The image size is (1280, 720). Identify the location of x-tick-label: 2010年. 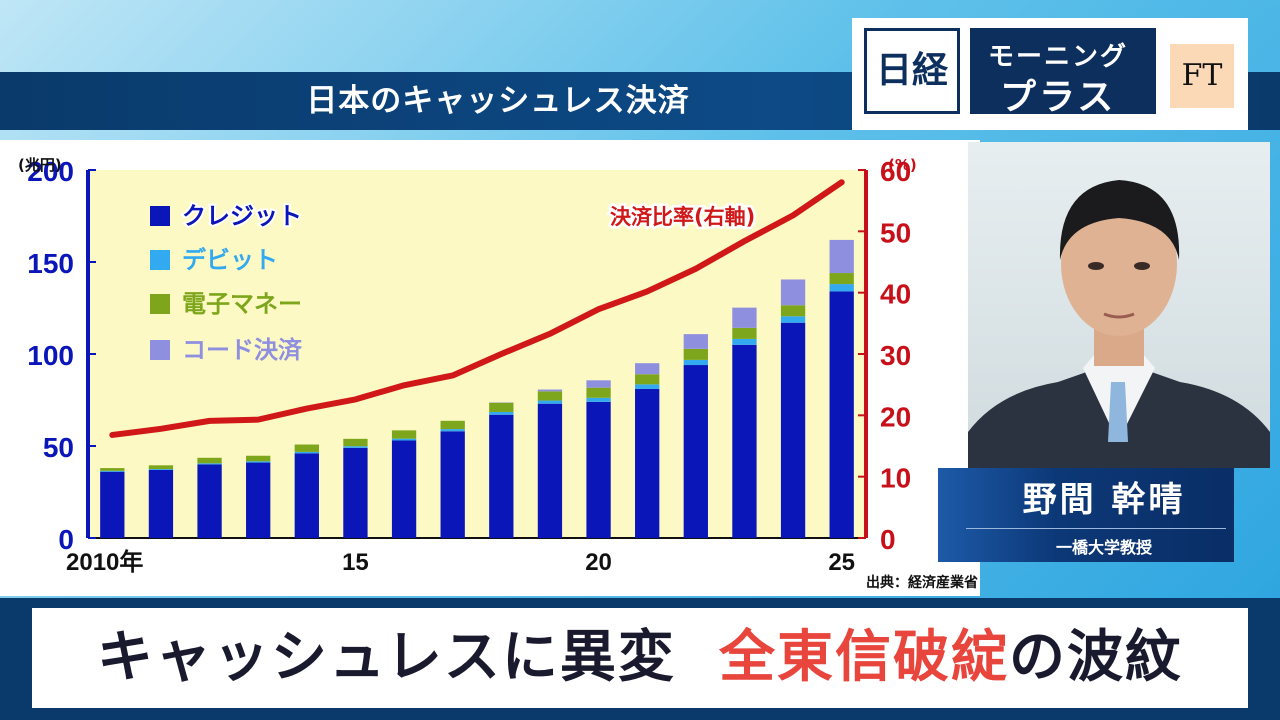
(104, 562).